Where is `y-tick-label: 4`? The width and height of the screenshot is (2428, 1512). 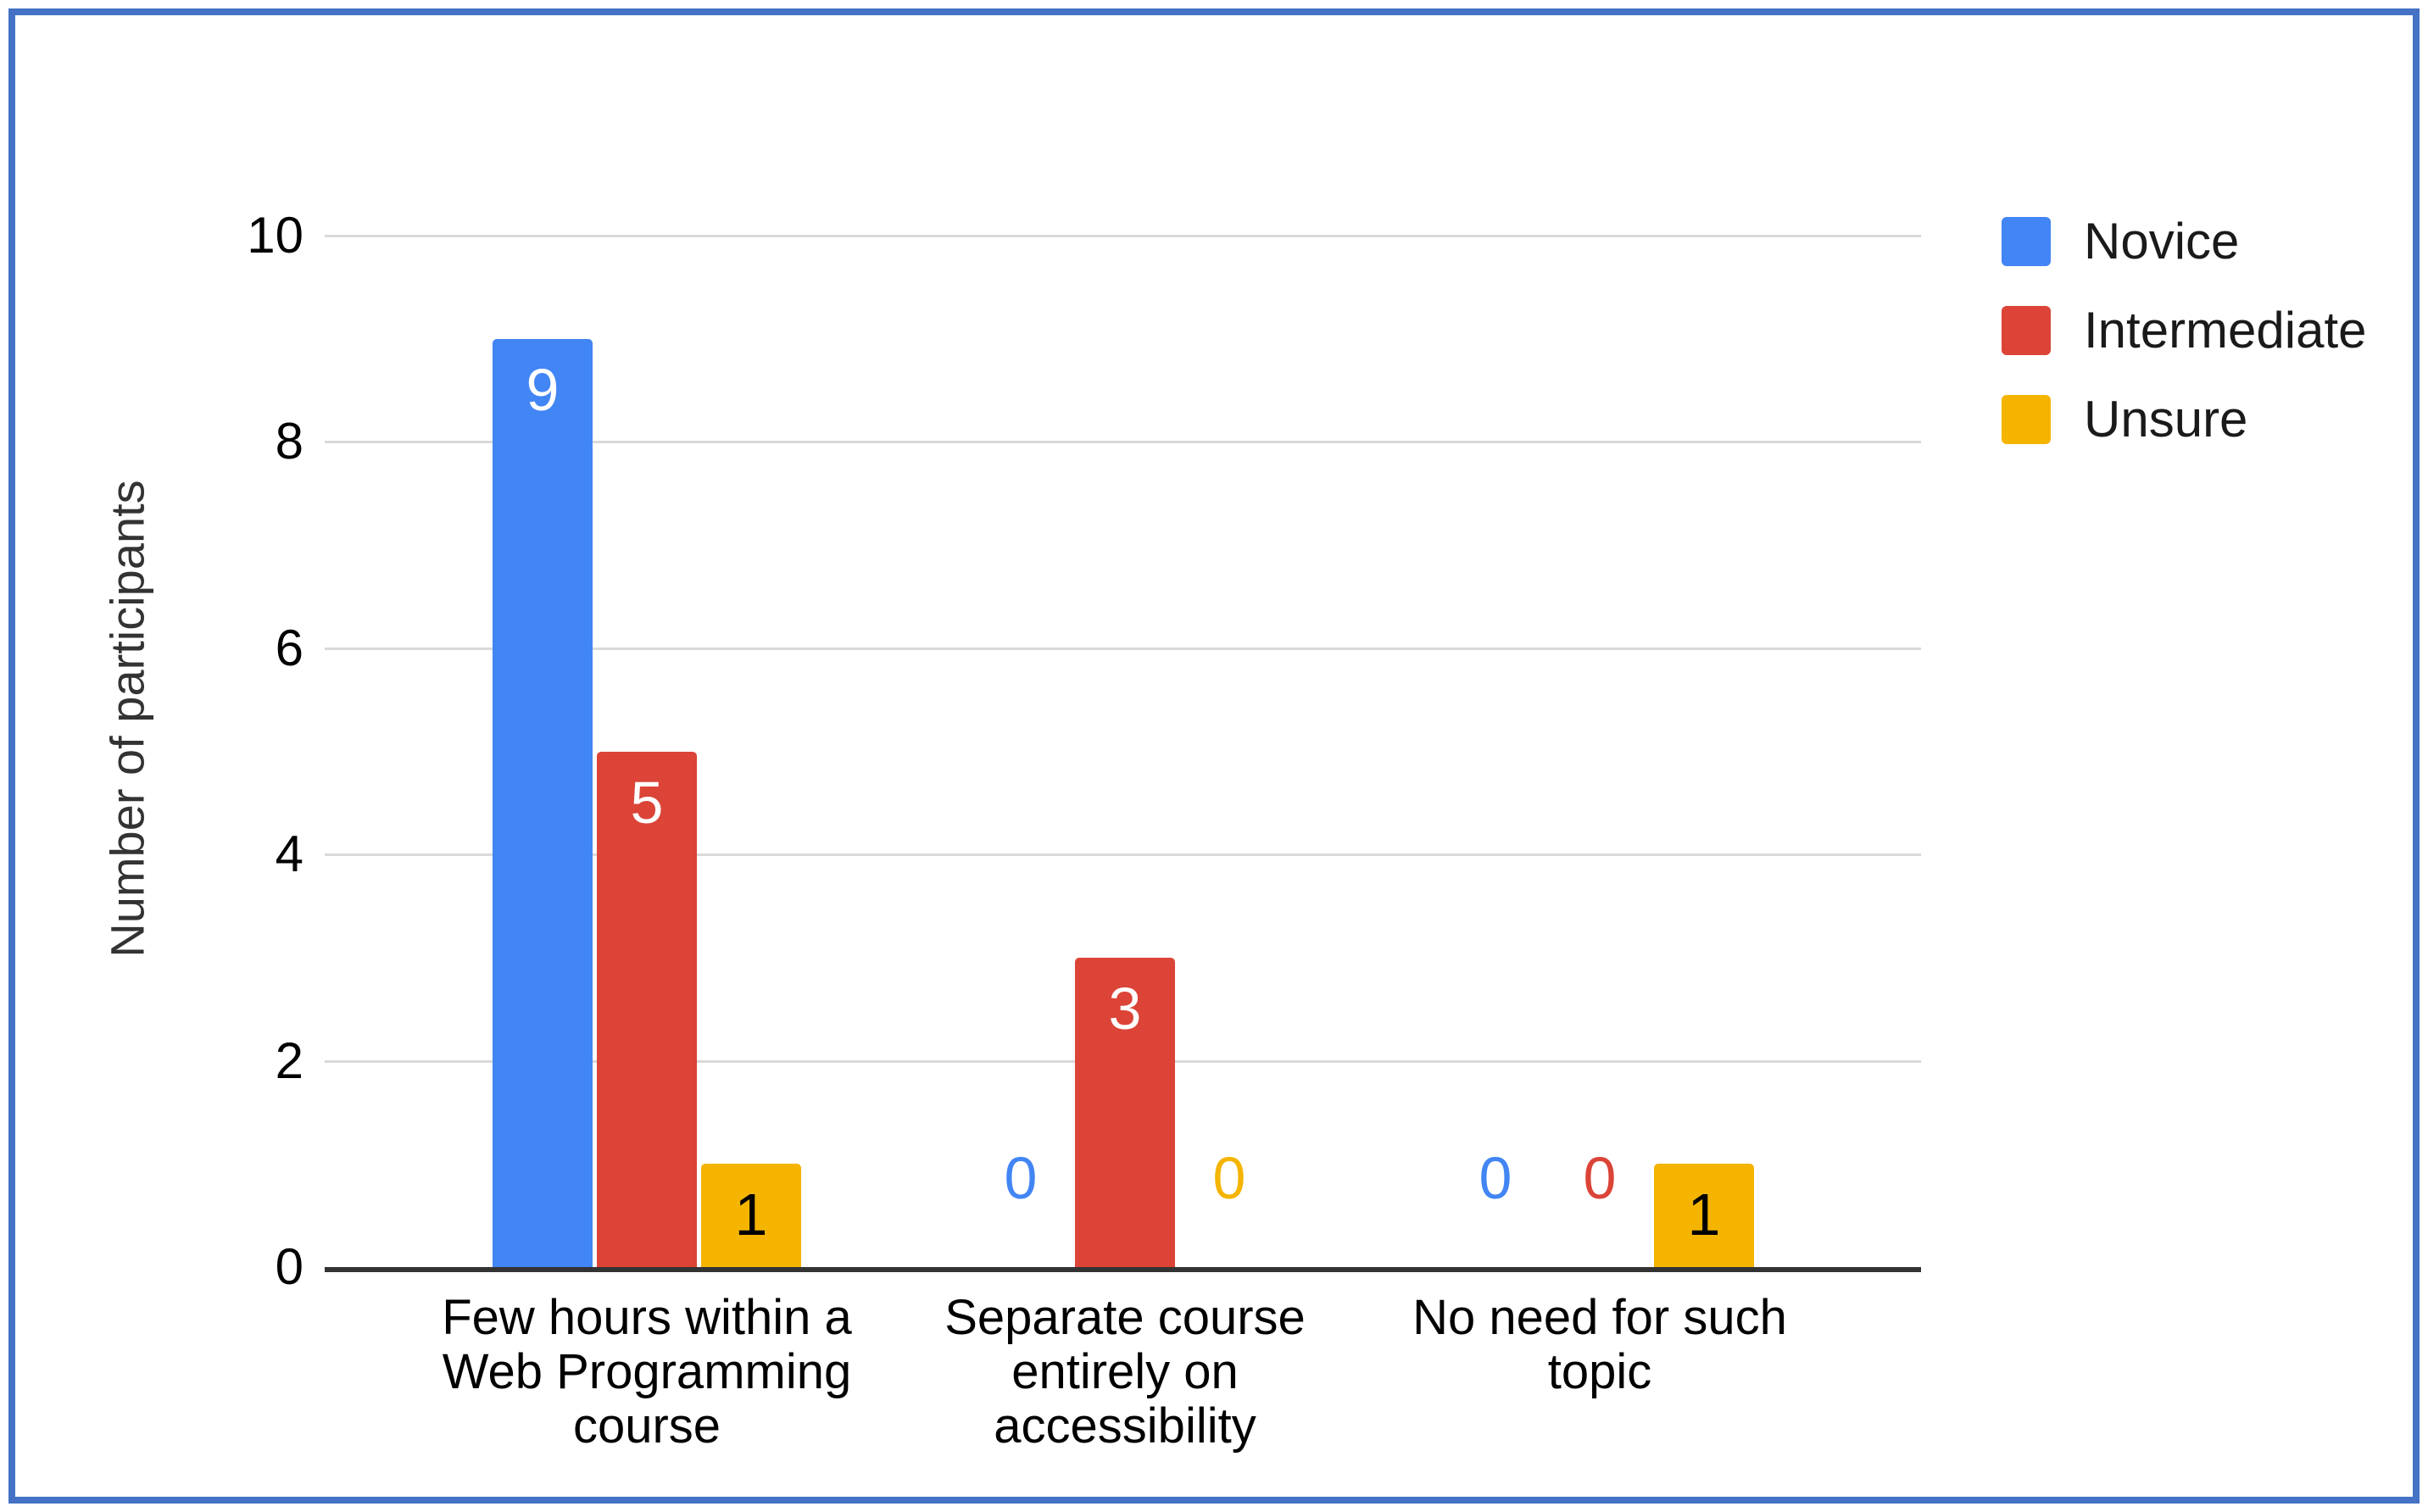 y-tick-label: 4 is located at coordinates (289, 854).